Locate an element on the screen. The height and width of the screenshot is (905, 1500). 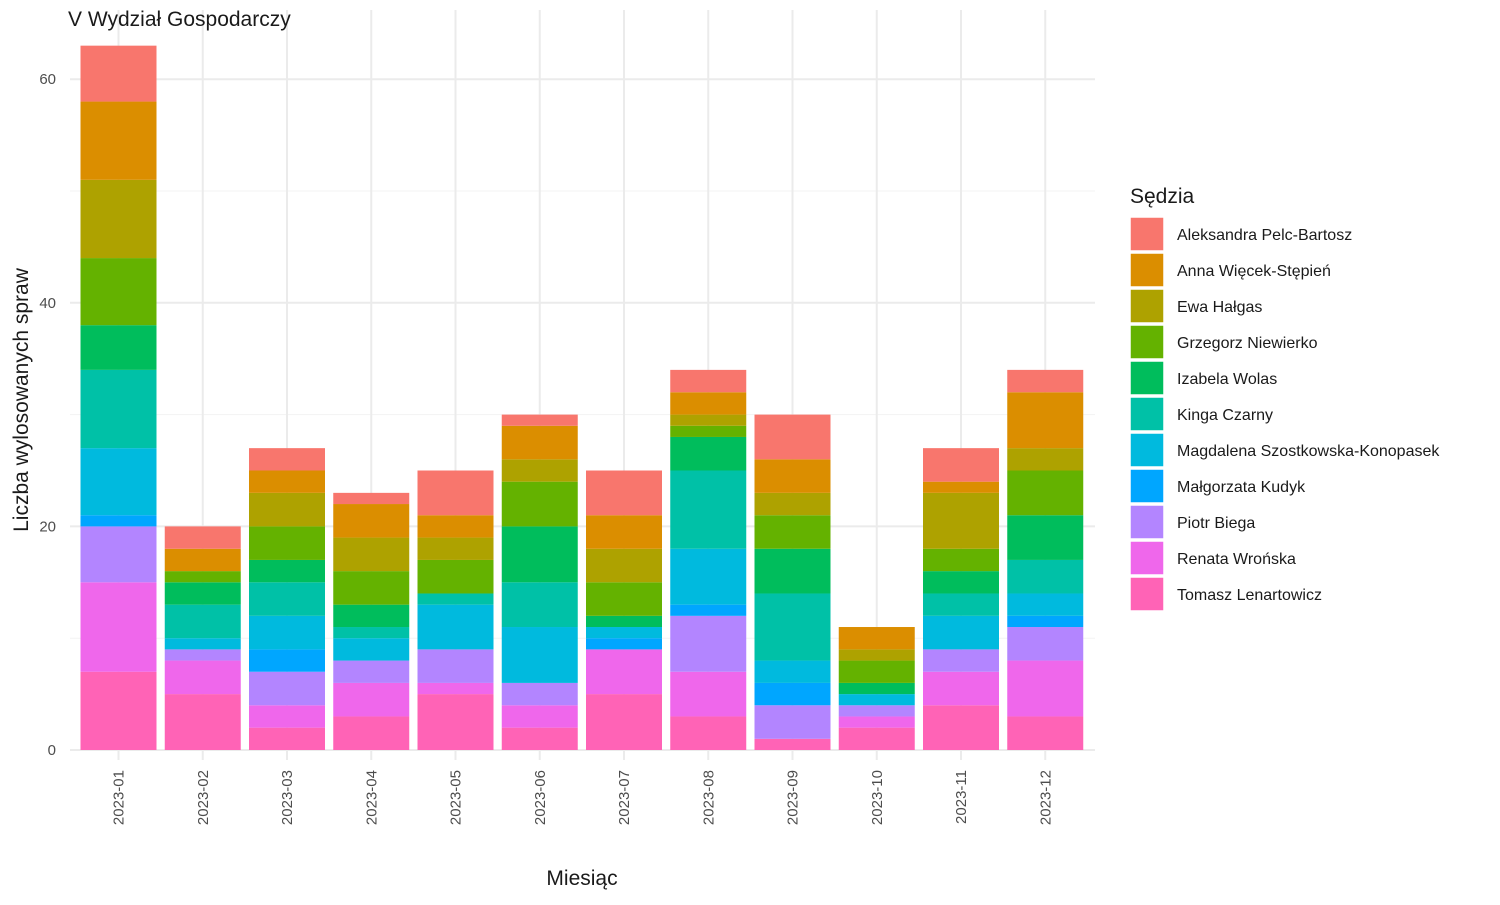
y-tick-label: 20 is located at coordinates (47, 526).